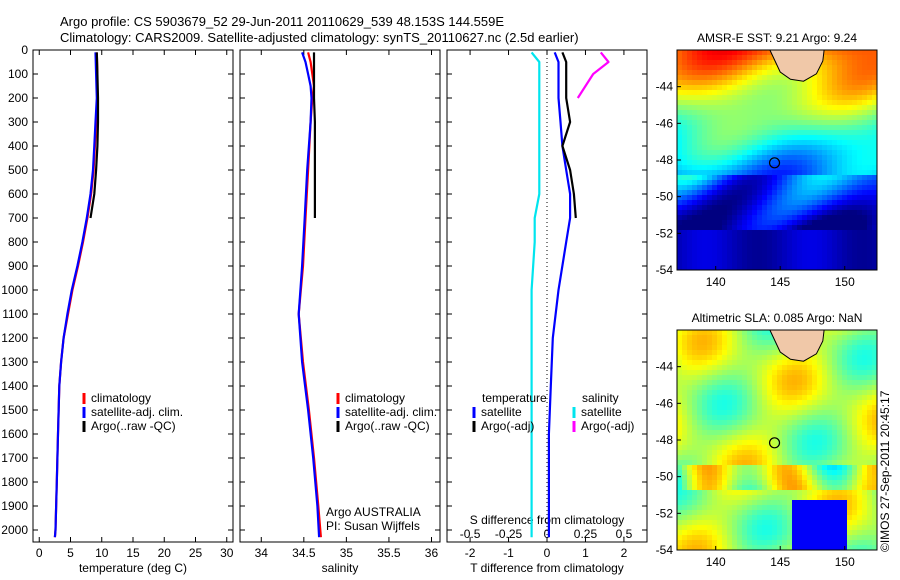 This screenshot has height=580, width=900. I want to click on map-y-tick-label: -54, so click(665, 270).